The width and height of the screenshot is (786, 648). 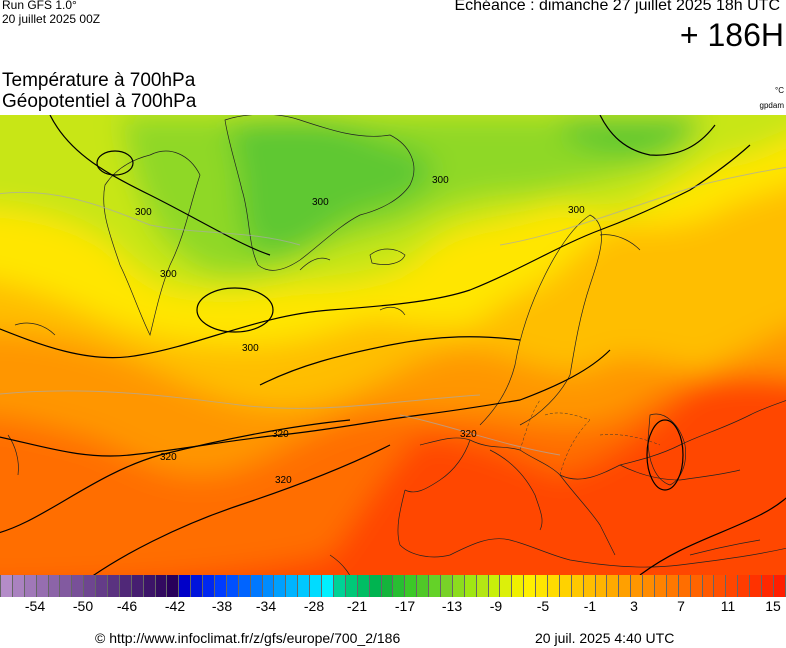 What do you see at coordinates (731, 35) in the screenshot?
I see `lead-time: + 186H` at bounding box center [731, 35].